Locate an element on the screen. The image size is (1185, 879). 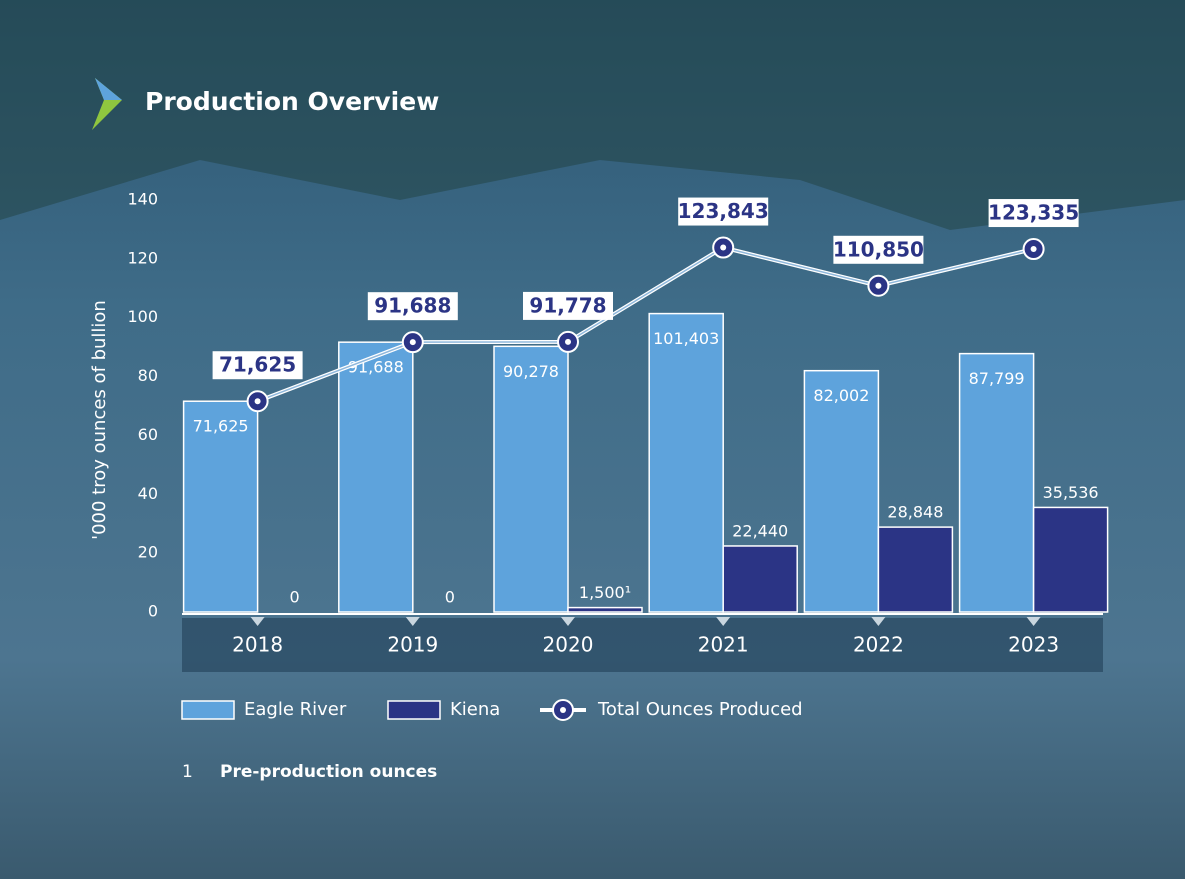
chart-title: Production Overview is located at coordinates (292, 101).